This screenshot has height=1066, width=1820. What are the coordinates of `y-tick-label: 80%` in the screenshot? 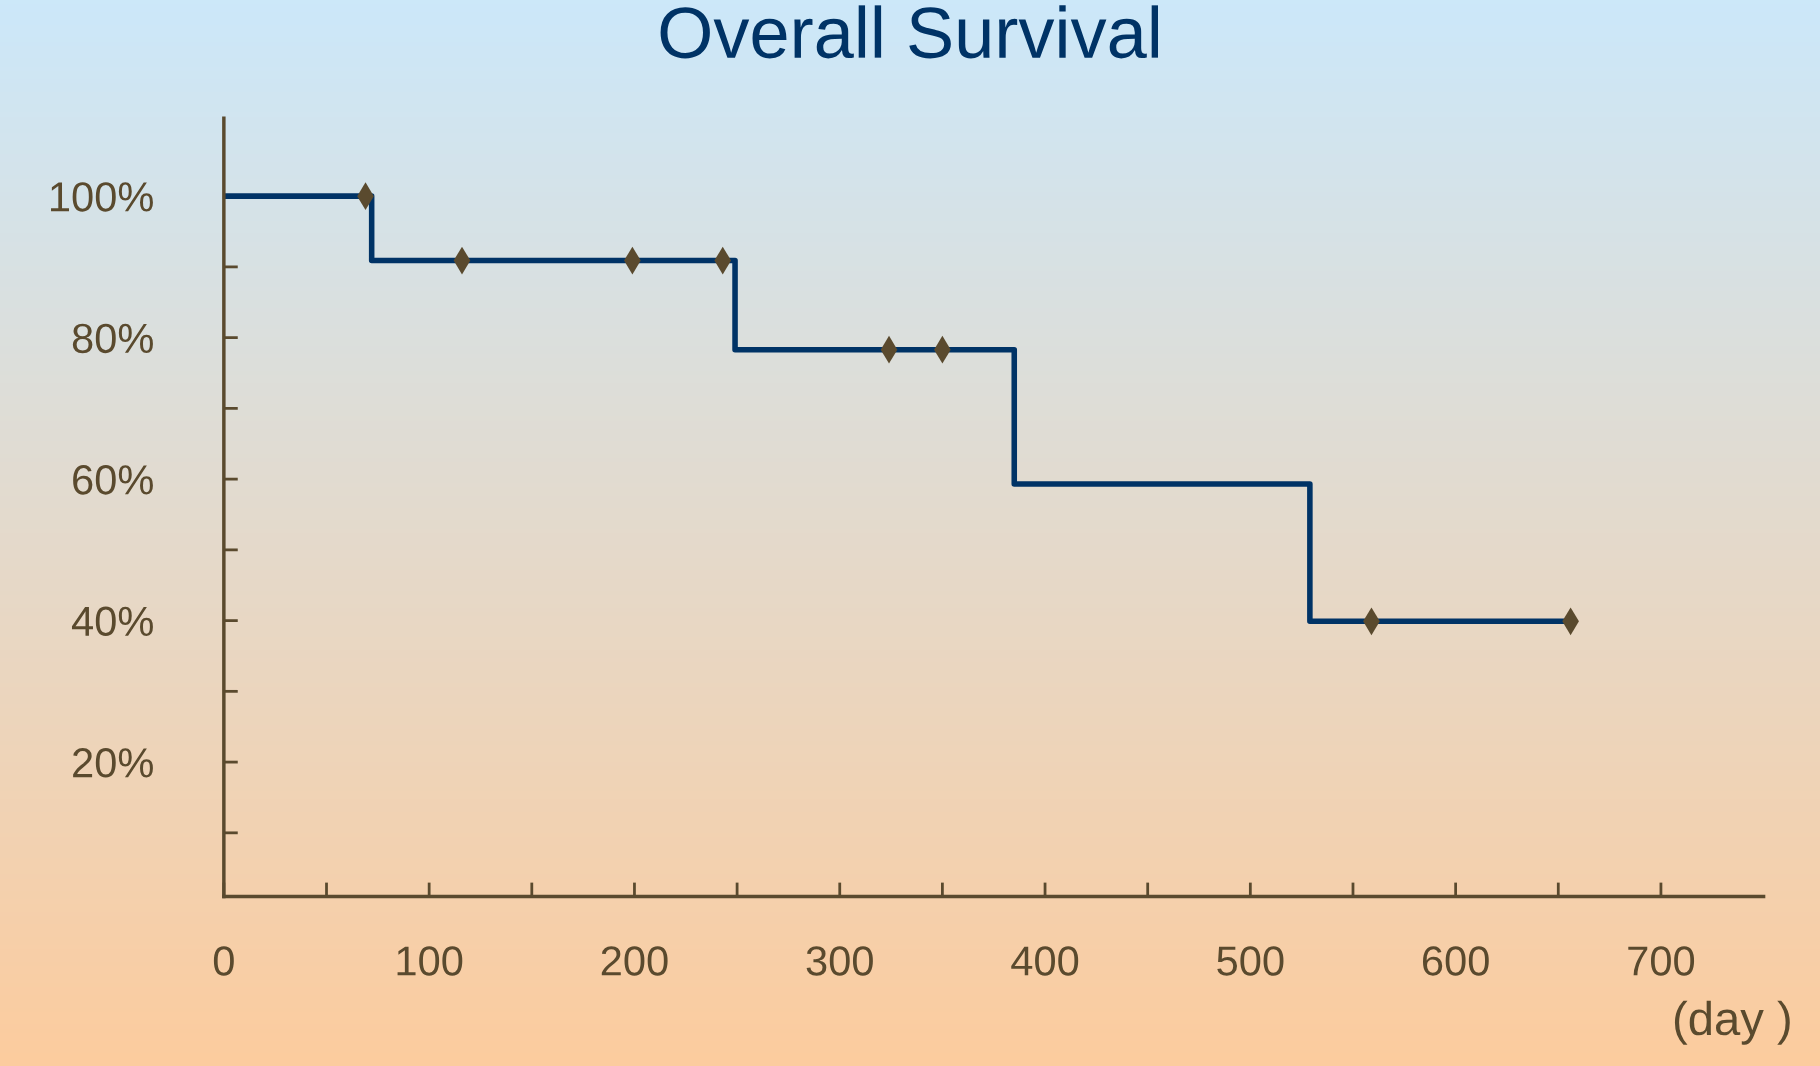 It's located at (112, 338).